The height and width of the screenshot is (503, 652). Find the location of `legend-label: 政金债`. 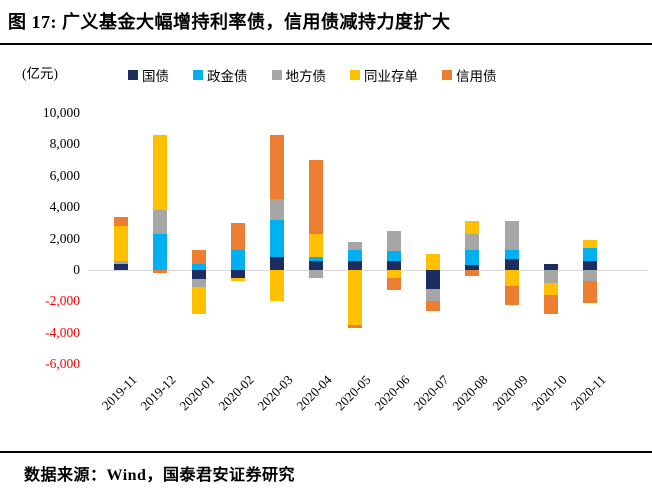

legend-label: 政金债 is located at coordinates (227, 76).